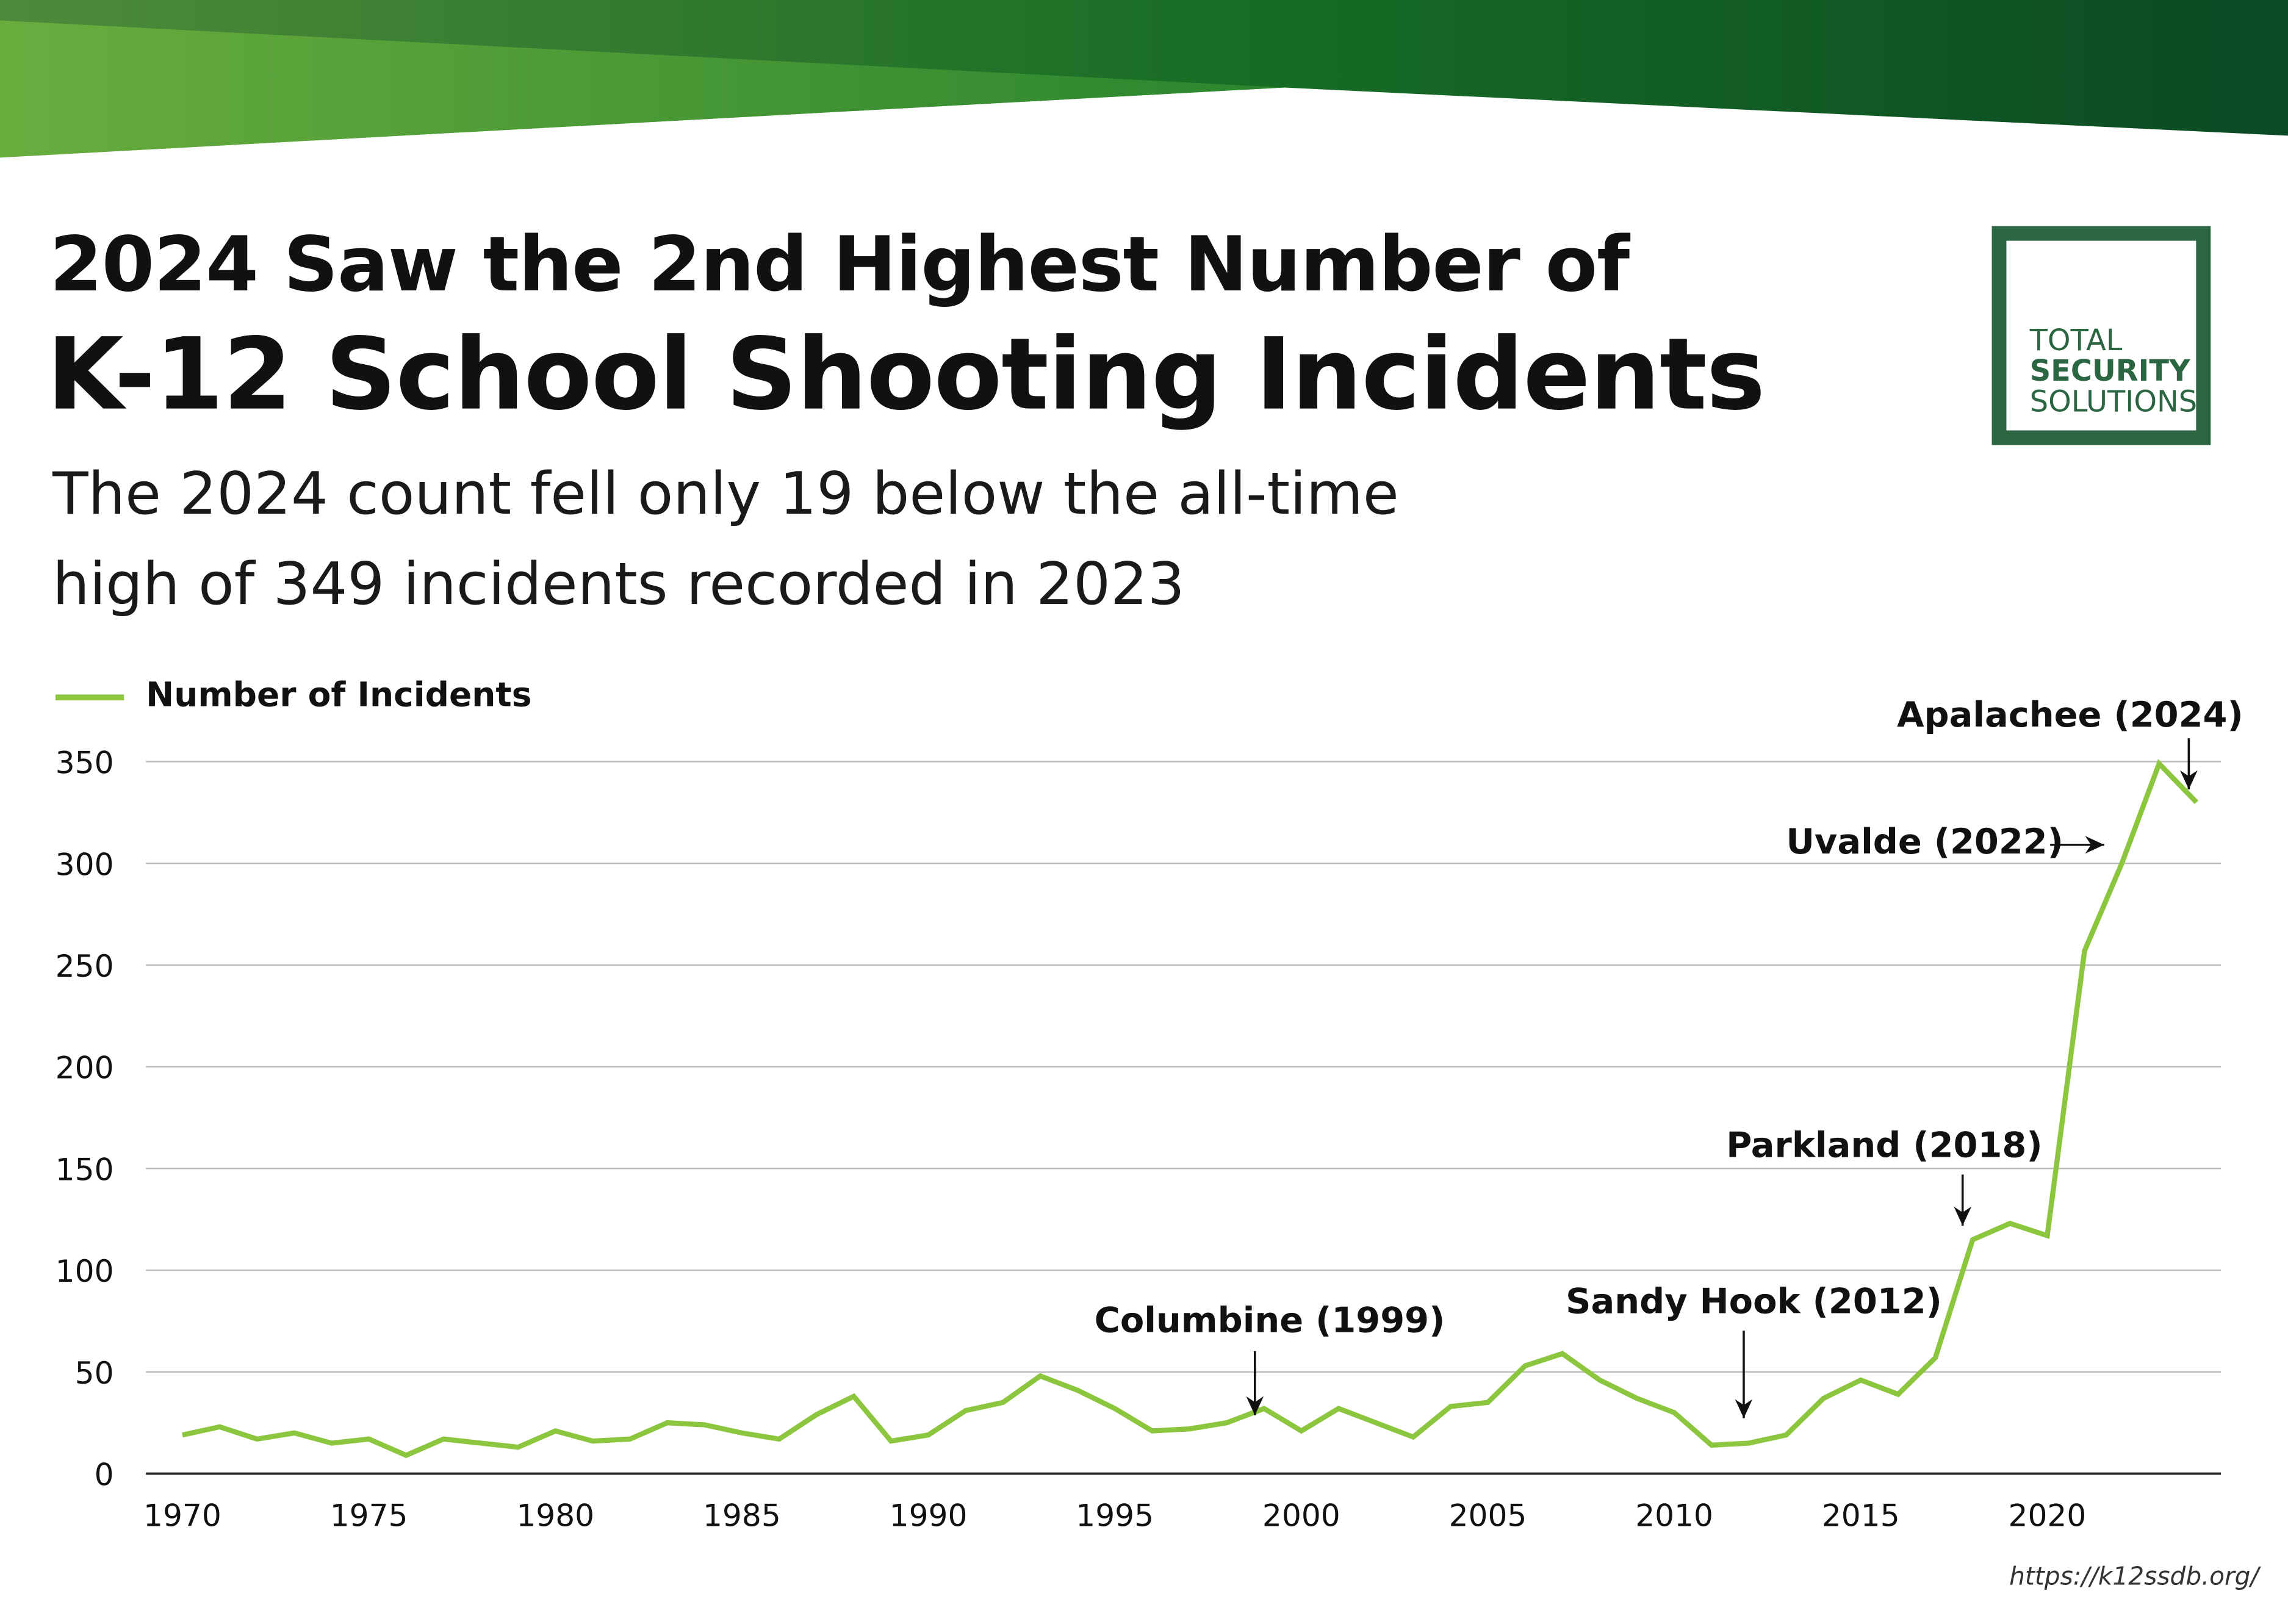 This screenshot has height=1624, width=2288. Describe the element at coordinates (1115, 1516) in the screenshot. I see `x-tick-label: 1995` at that location.